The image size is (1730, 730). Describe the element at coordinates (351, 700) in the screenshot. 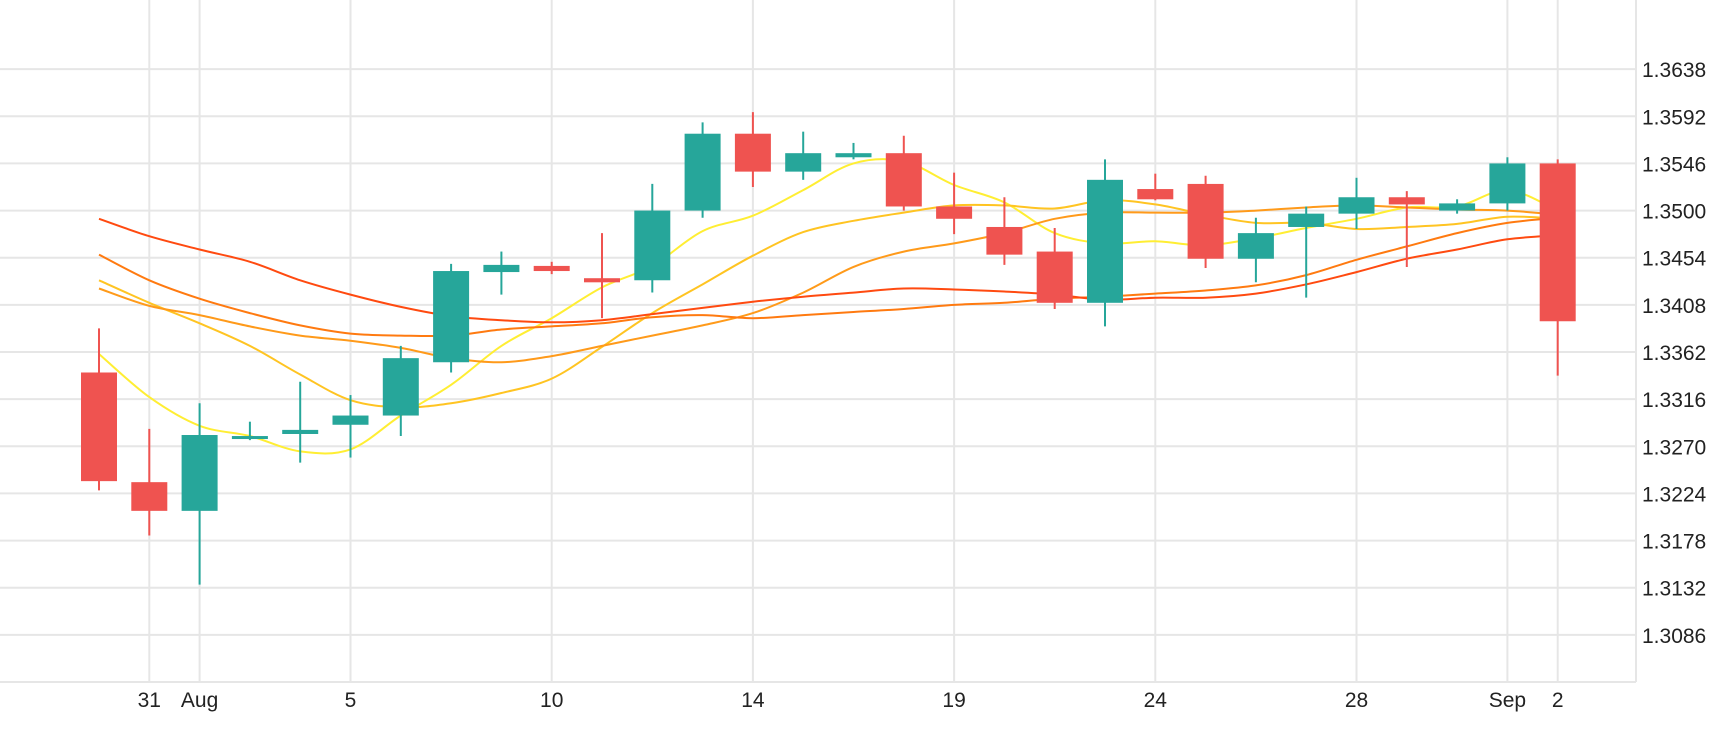

I see `x-tick-label: 5` at that location.